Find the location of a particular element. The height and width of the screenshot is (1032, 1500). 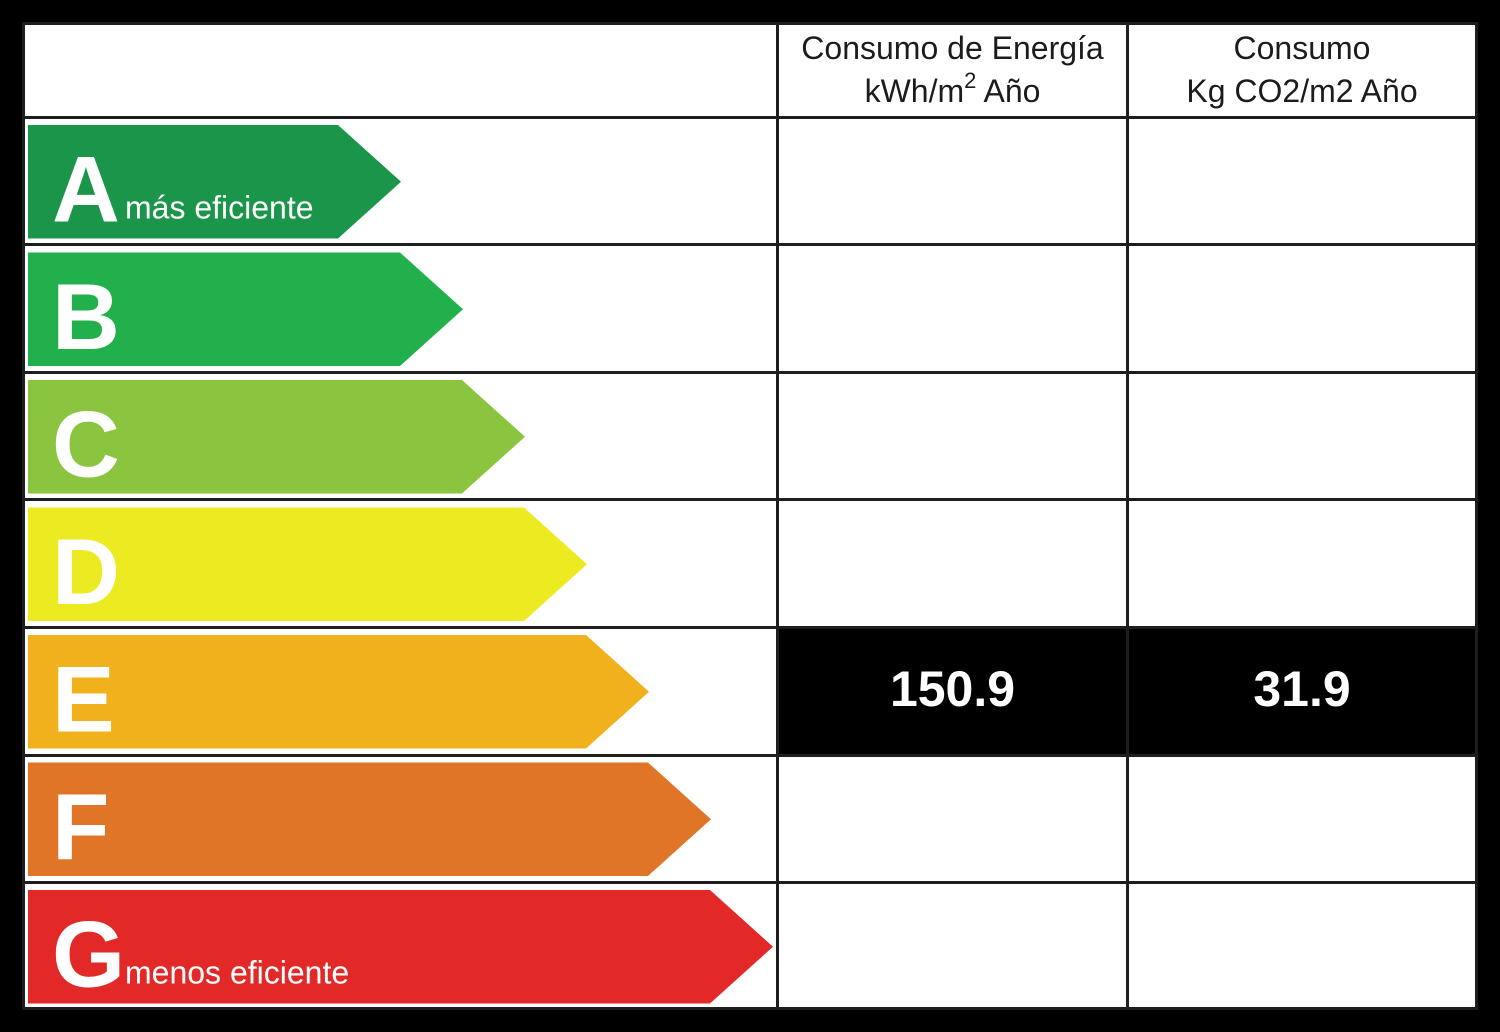

grid-line-right is located at coordinates (1476, 516).